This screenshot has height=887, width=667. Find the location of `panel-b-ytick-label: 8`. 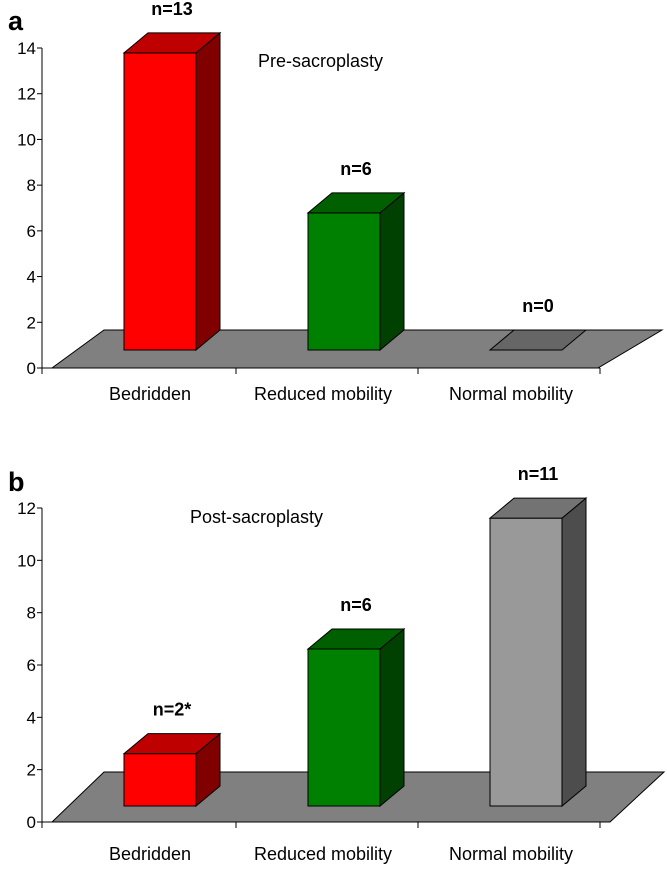

panel-b-ytick-label: 8 is located at coordinates (31, 613).